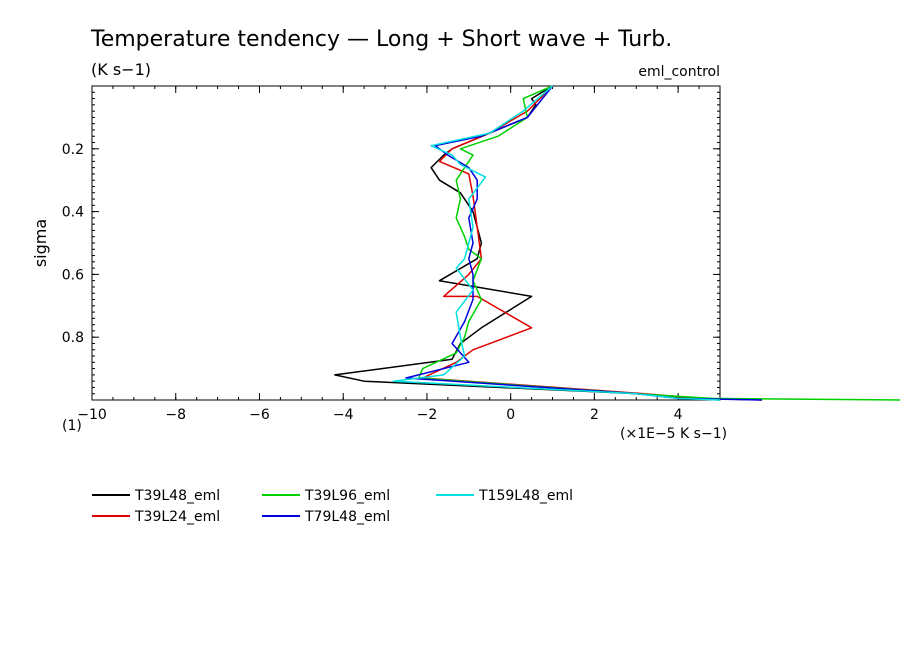  Describe the element at coordinates (72, 426) in the screenshot. I see `figure-number: (1)` at that location.